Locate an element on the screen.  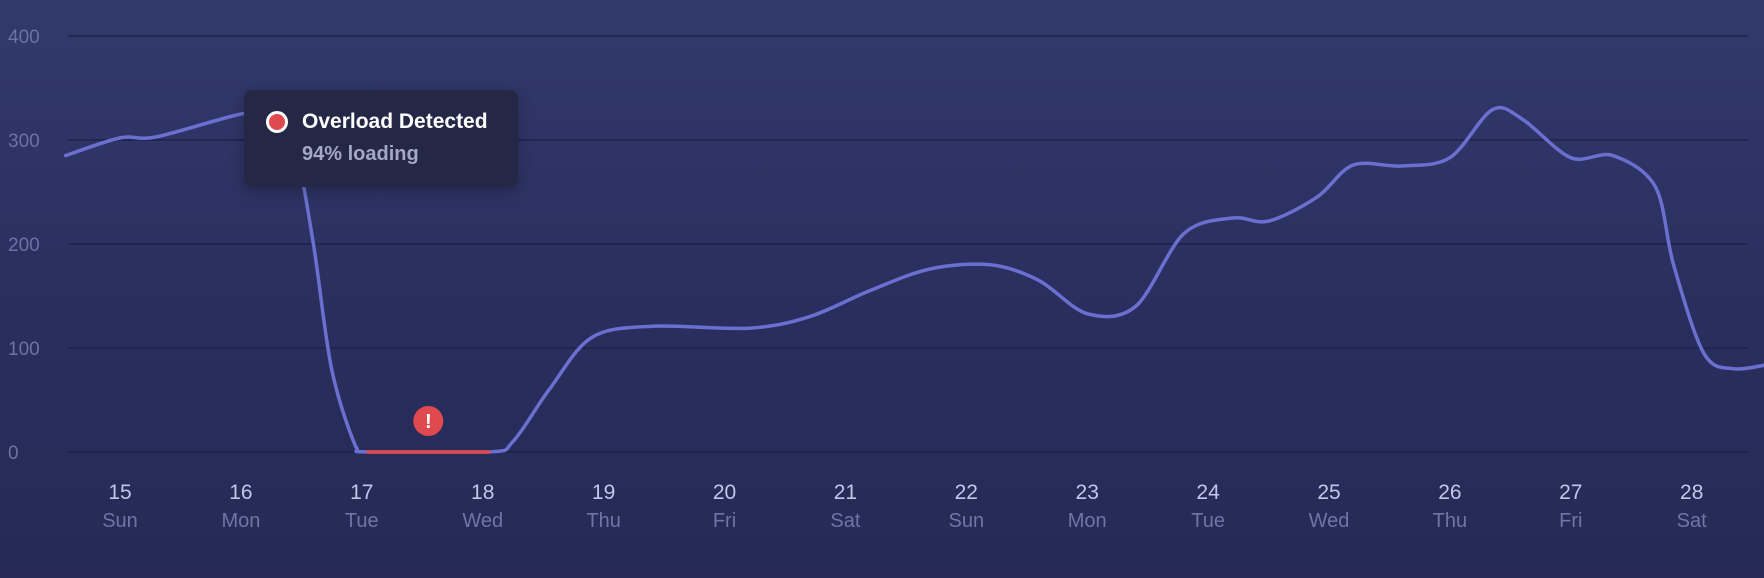
y-tick-label: 400 is located at coordinates (24, 37).